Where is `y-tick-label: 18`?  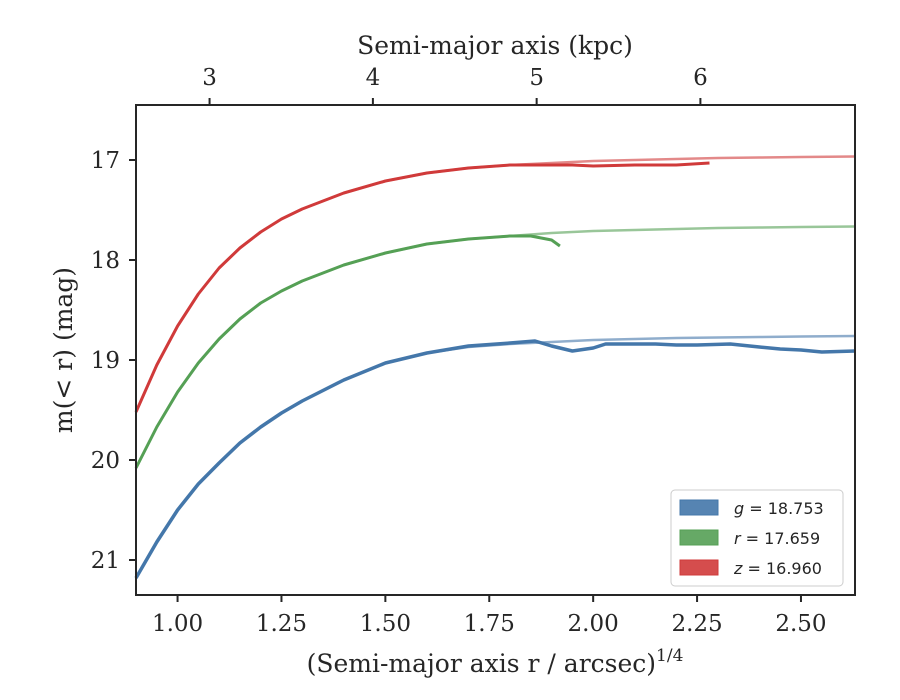 y-tick-label: 18 is located at coordinates (105, 261).